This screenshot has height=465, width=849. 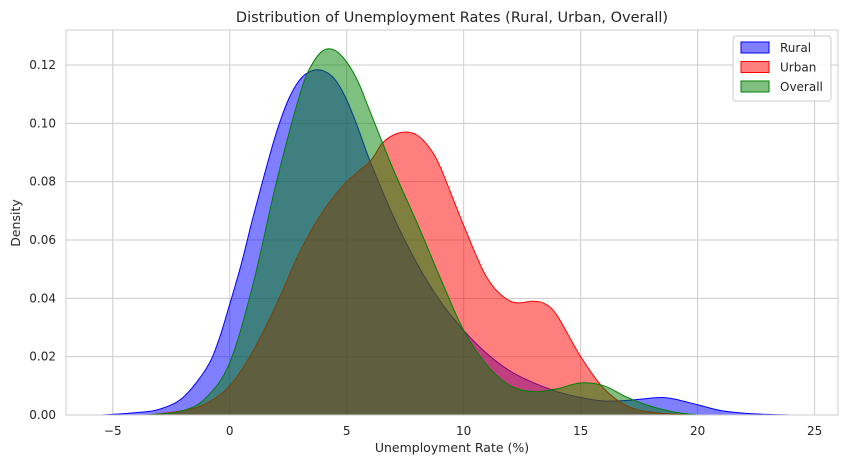 I want to click on y-tick-label: 0.02, so click(x=42, y=357).